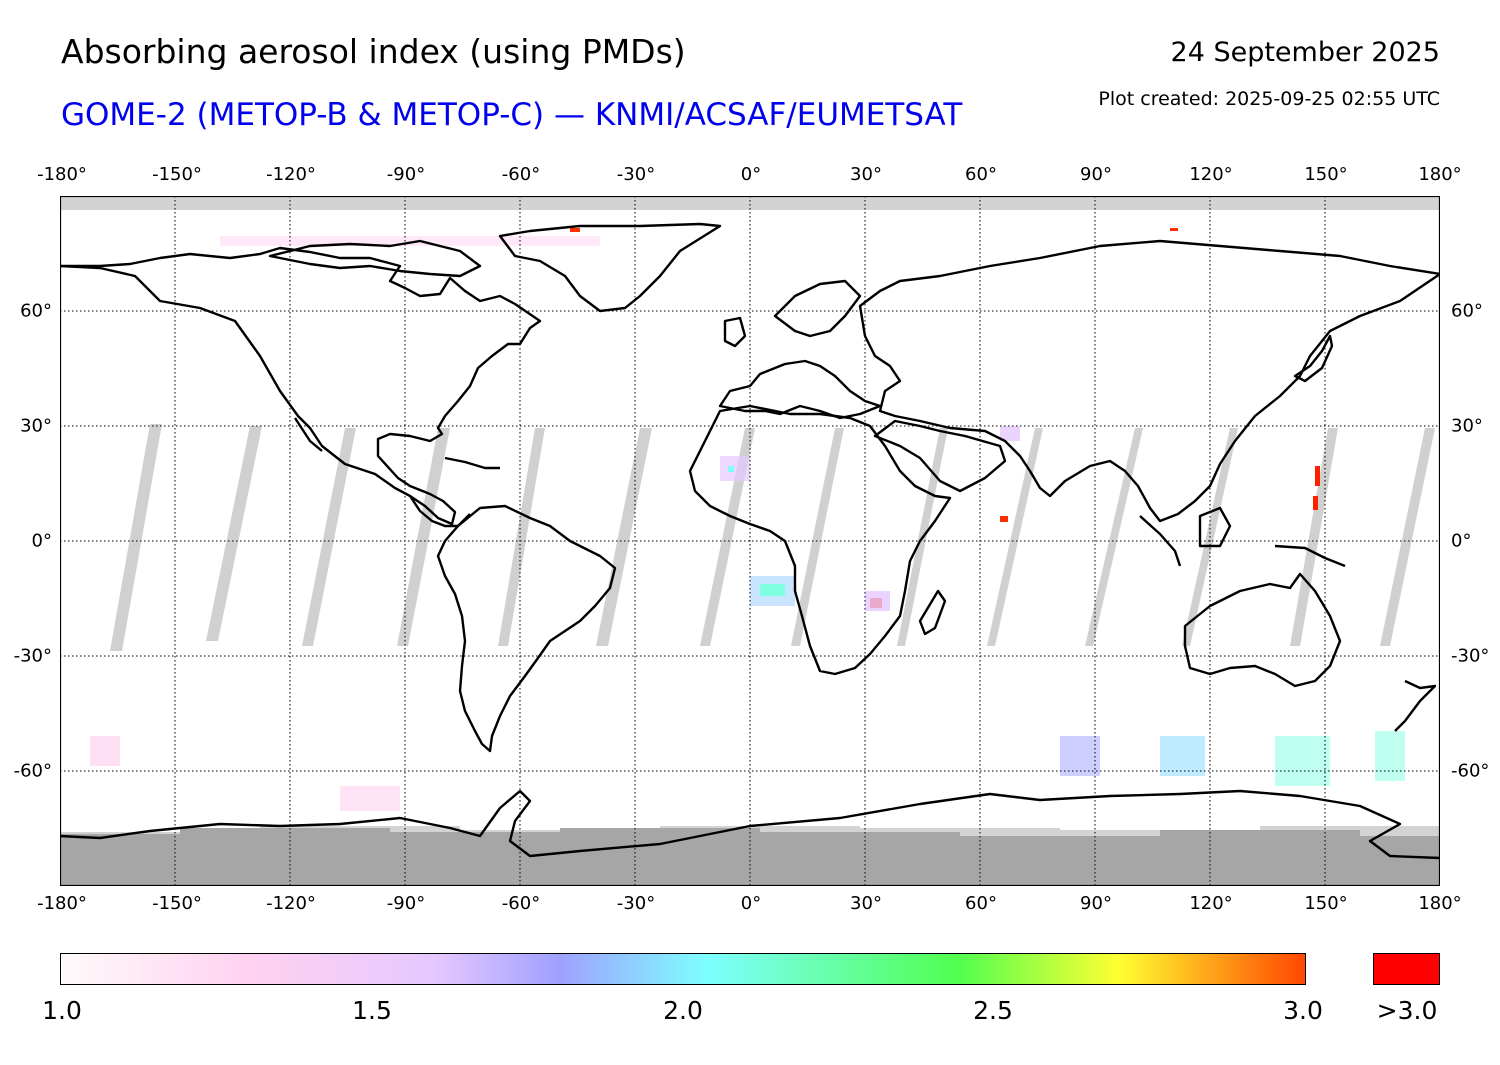 The image size is (1500, 1065). What do you see at coordinates (993, 1010) in the screenshot?
I see `colorbar-label: 2.5` at bounding box center [993, 1010].